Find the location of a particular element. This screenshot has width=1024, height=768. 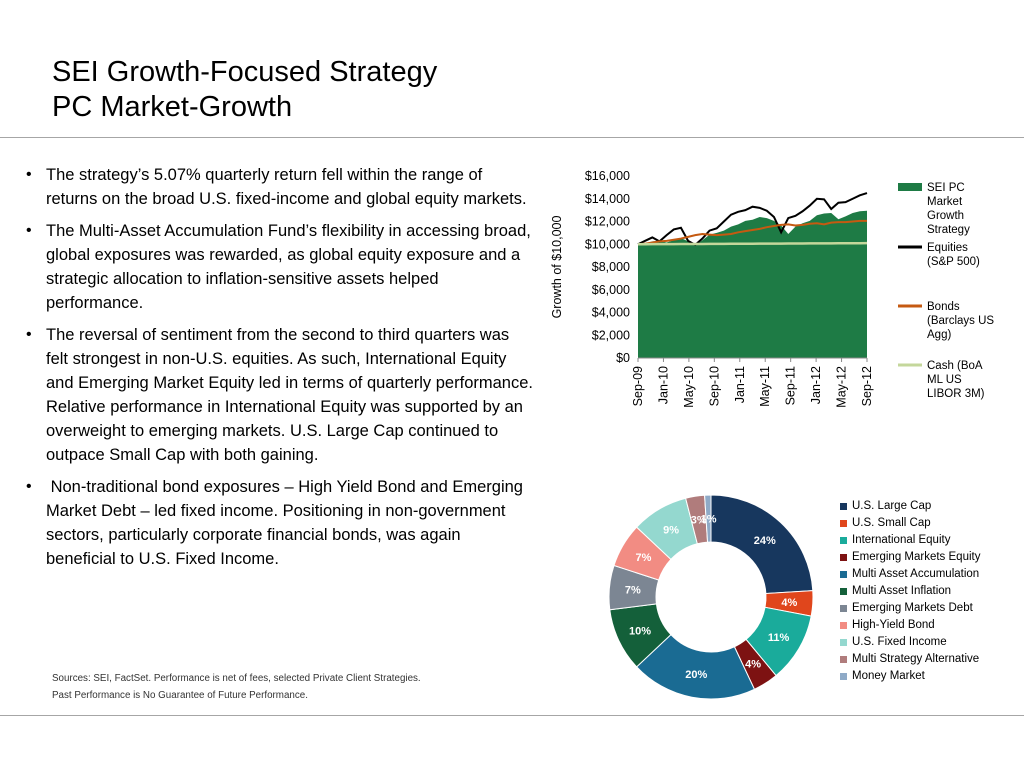

y-tick-label: $12,000 is located at coordinates (607, 222).